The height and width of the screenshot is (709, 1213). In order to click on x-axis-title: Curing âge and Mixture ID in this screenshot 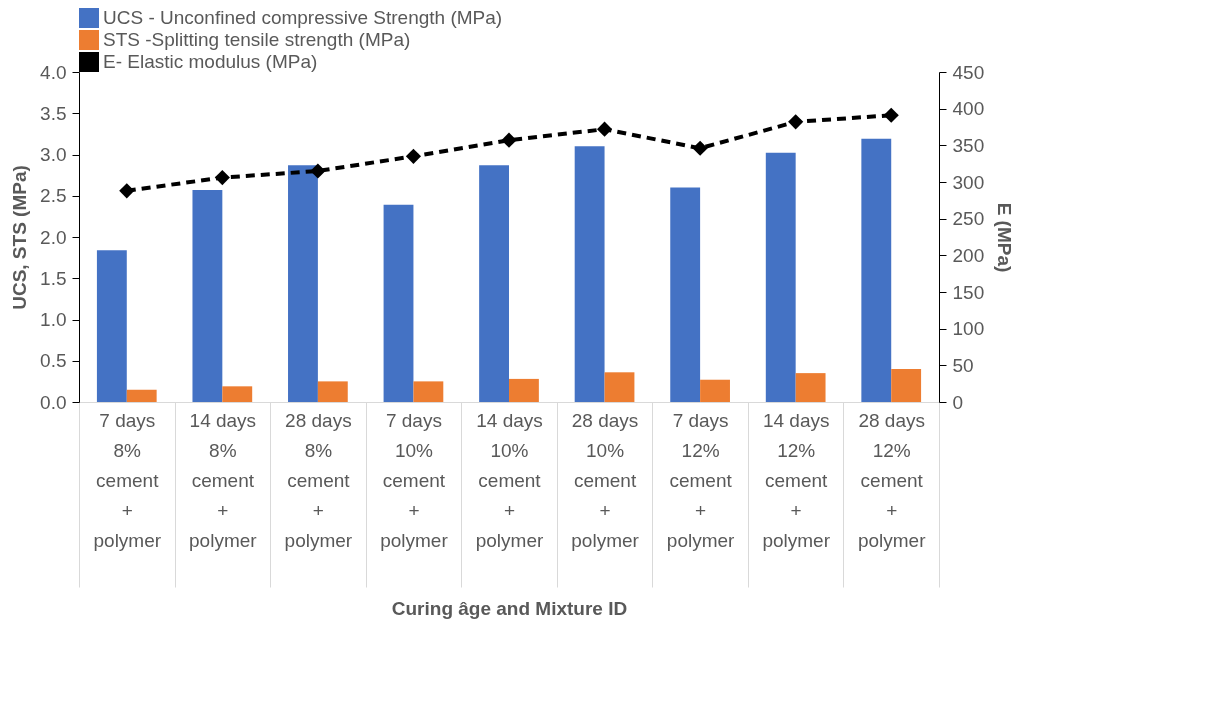, I will do `click(509, 608)`.